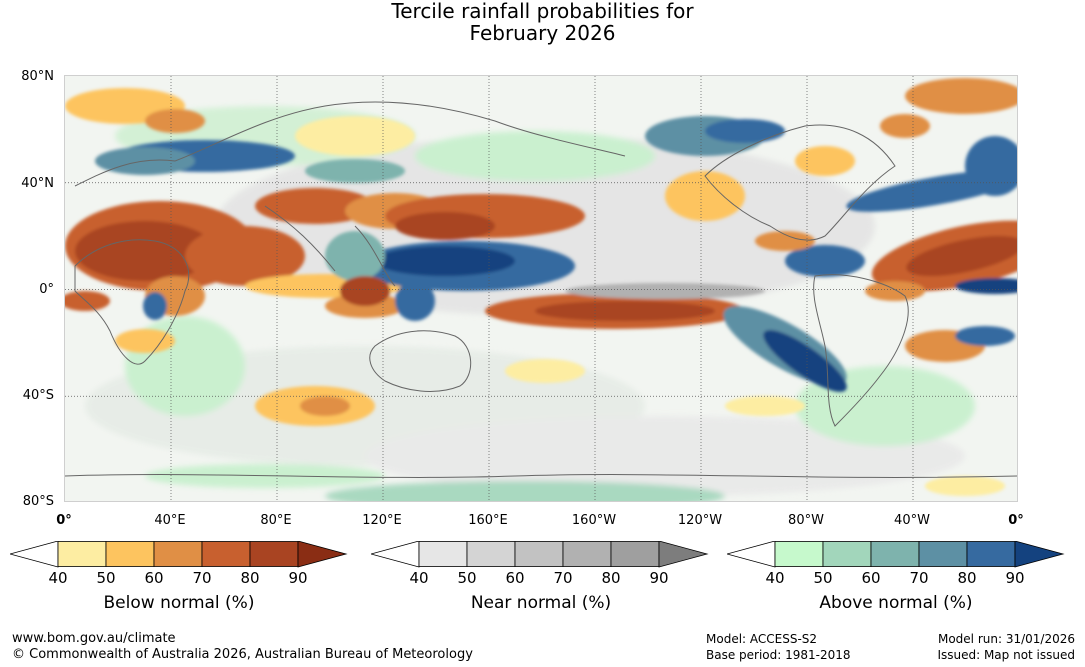 The width and height of the screenshot is (1085, 667). I want to click on footer-base-period: Base period: 1981-2018, so click(778, 655).